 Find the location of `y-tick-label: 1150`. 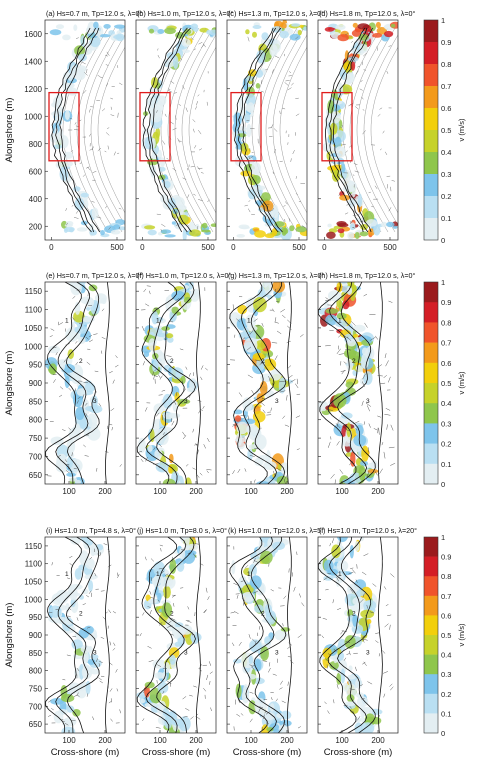

y-tick-label: 1150 is located at coordinates (34, 546).